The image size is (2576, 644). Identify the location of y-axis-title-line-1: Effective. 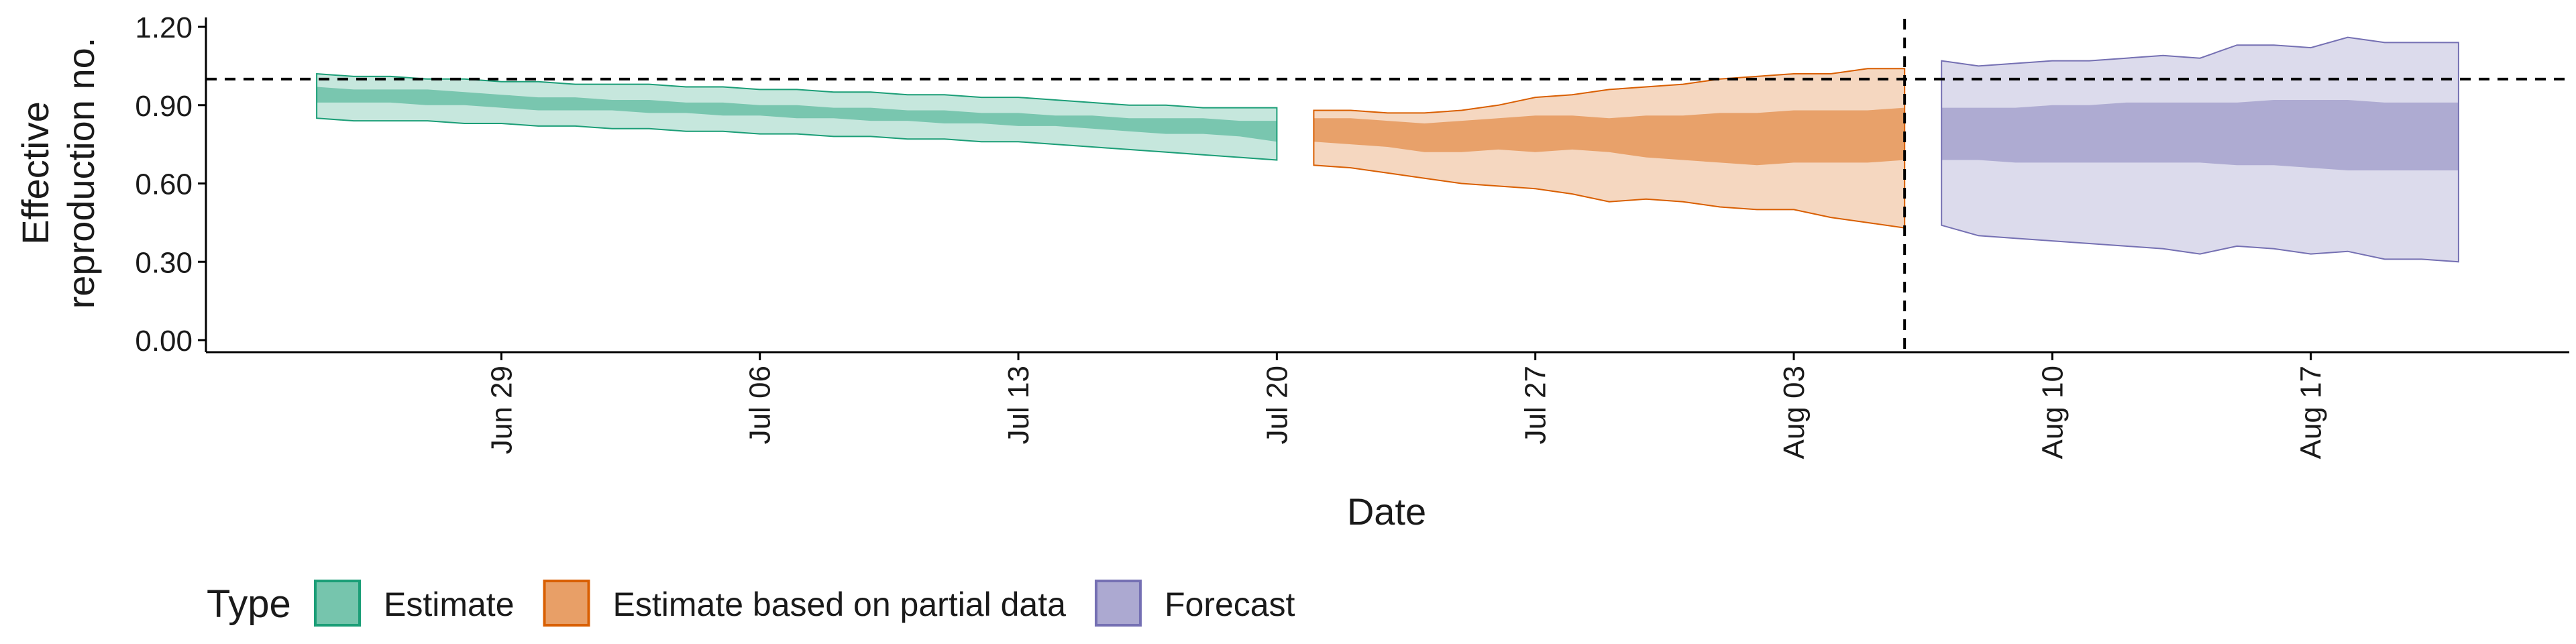
(35, 173).